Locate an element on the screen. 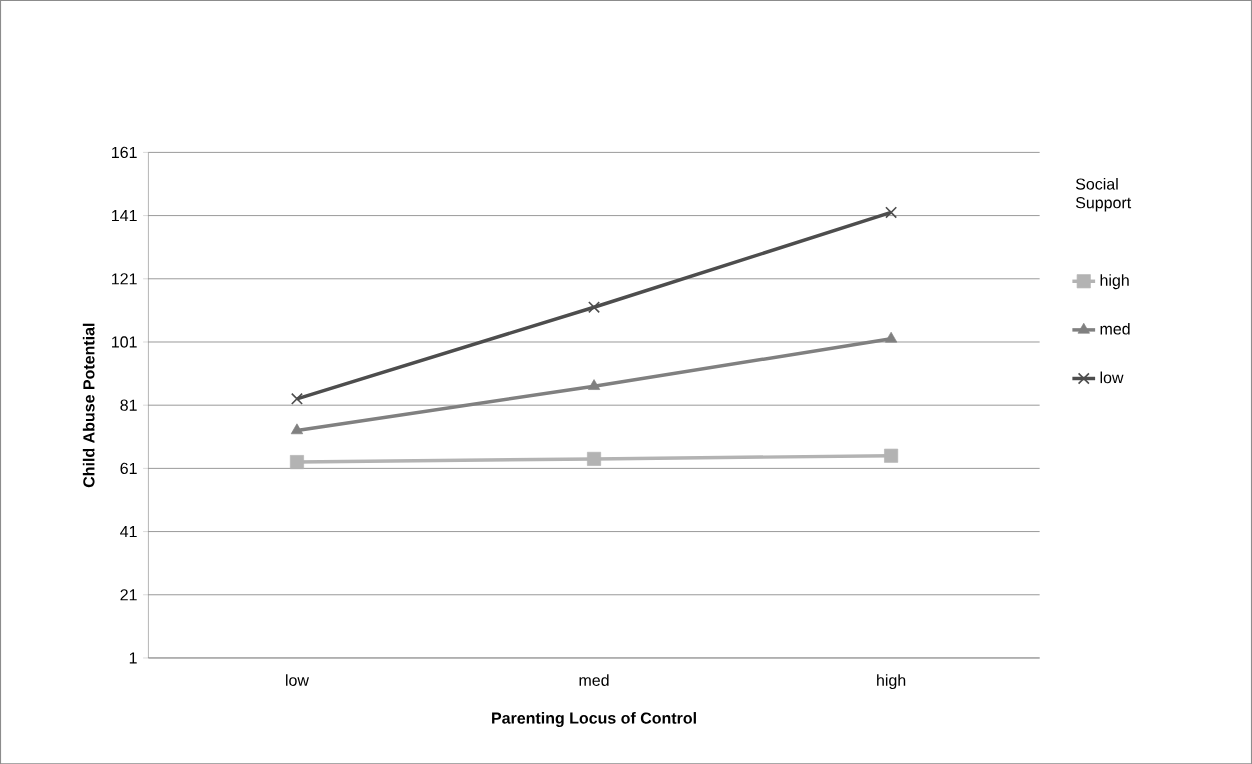 The height and width of the screenshot is (764, 1252). y-tick-label: 61 is located at coordinates (128, 468).